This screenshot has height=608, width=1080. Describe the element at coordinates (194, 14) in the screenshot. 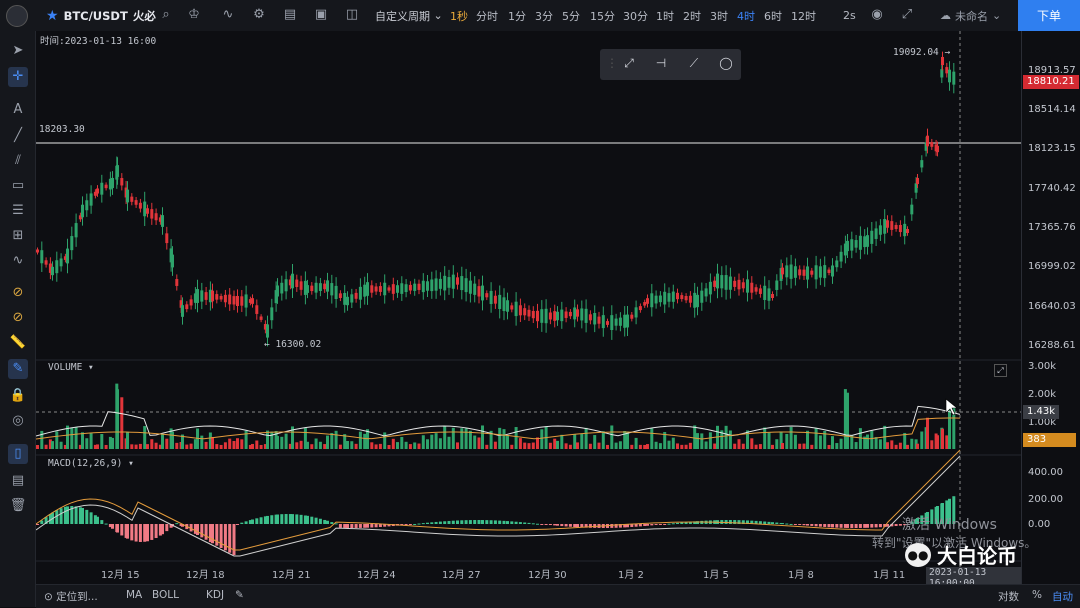

I see `crown-icon: ♔` at that location.